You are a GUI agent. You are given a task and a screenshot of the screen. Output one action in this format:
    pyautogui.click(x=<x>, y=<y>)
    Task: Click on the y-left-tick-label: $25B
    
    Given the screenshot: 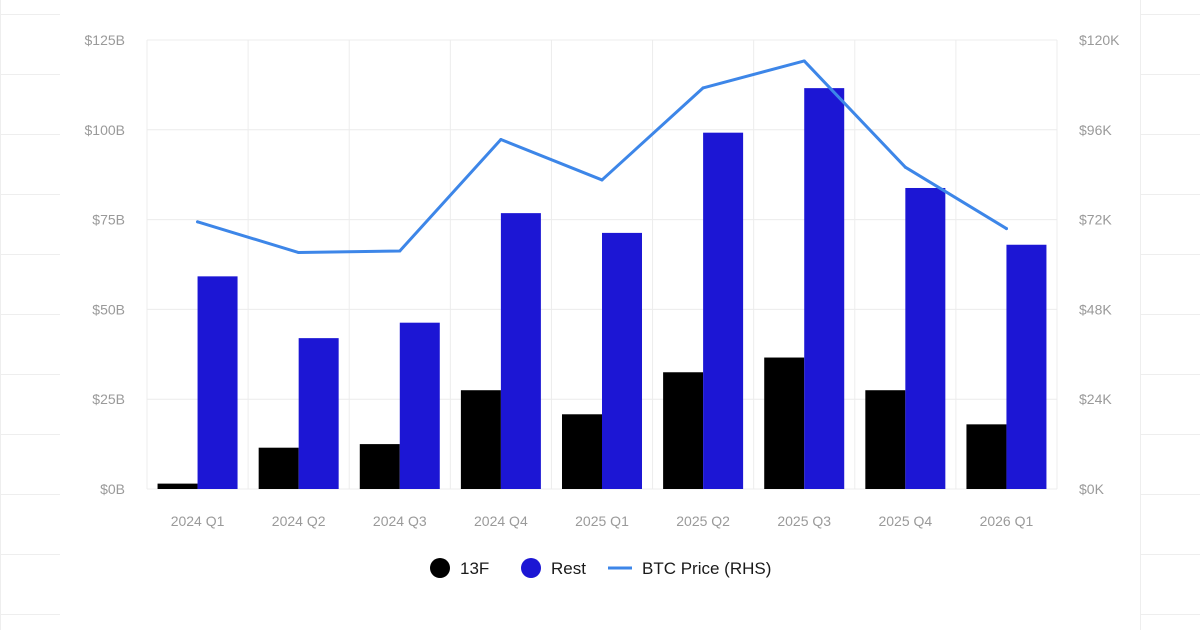 What is the action you would take?
    pyautogui.click(x=108, y=399)
    